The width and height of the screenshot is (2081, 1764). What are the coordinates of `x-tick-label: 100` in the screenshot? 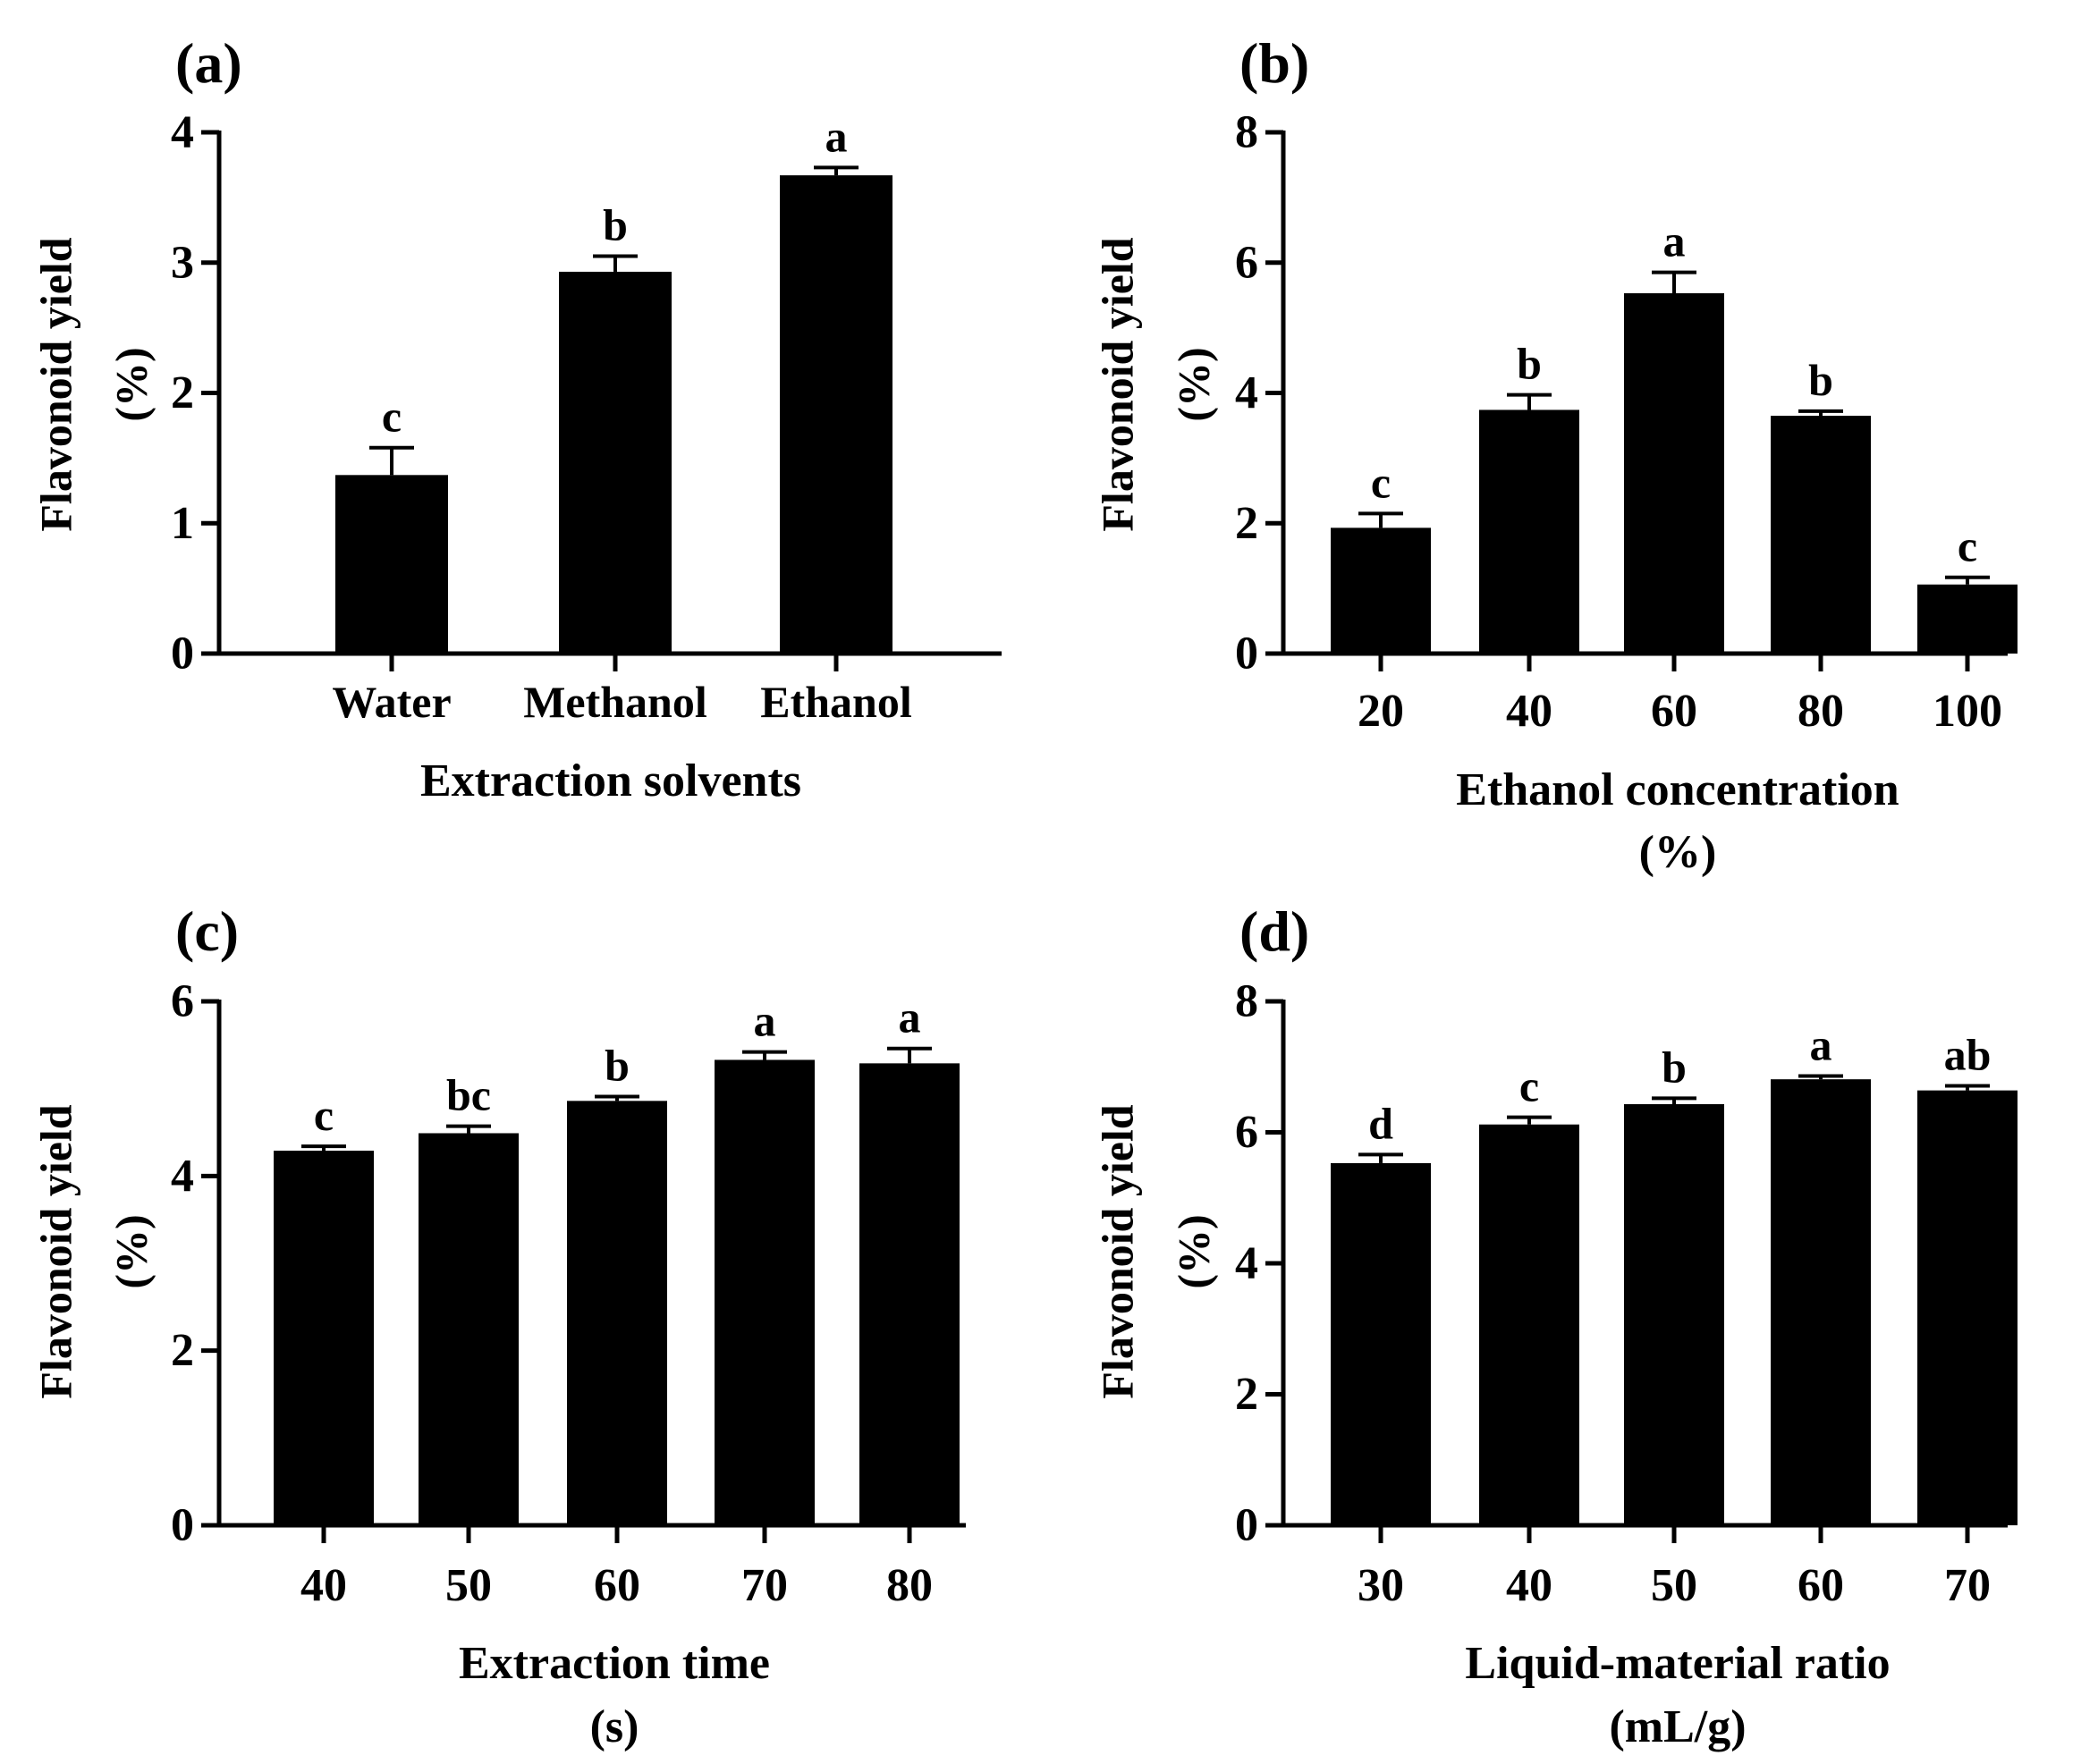 It's located at (1968, 711).